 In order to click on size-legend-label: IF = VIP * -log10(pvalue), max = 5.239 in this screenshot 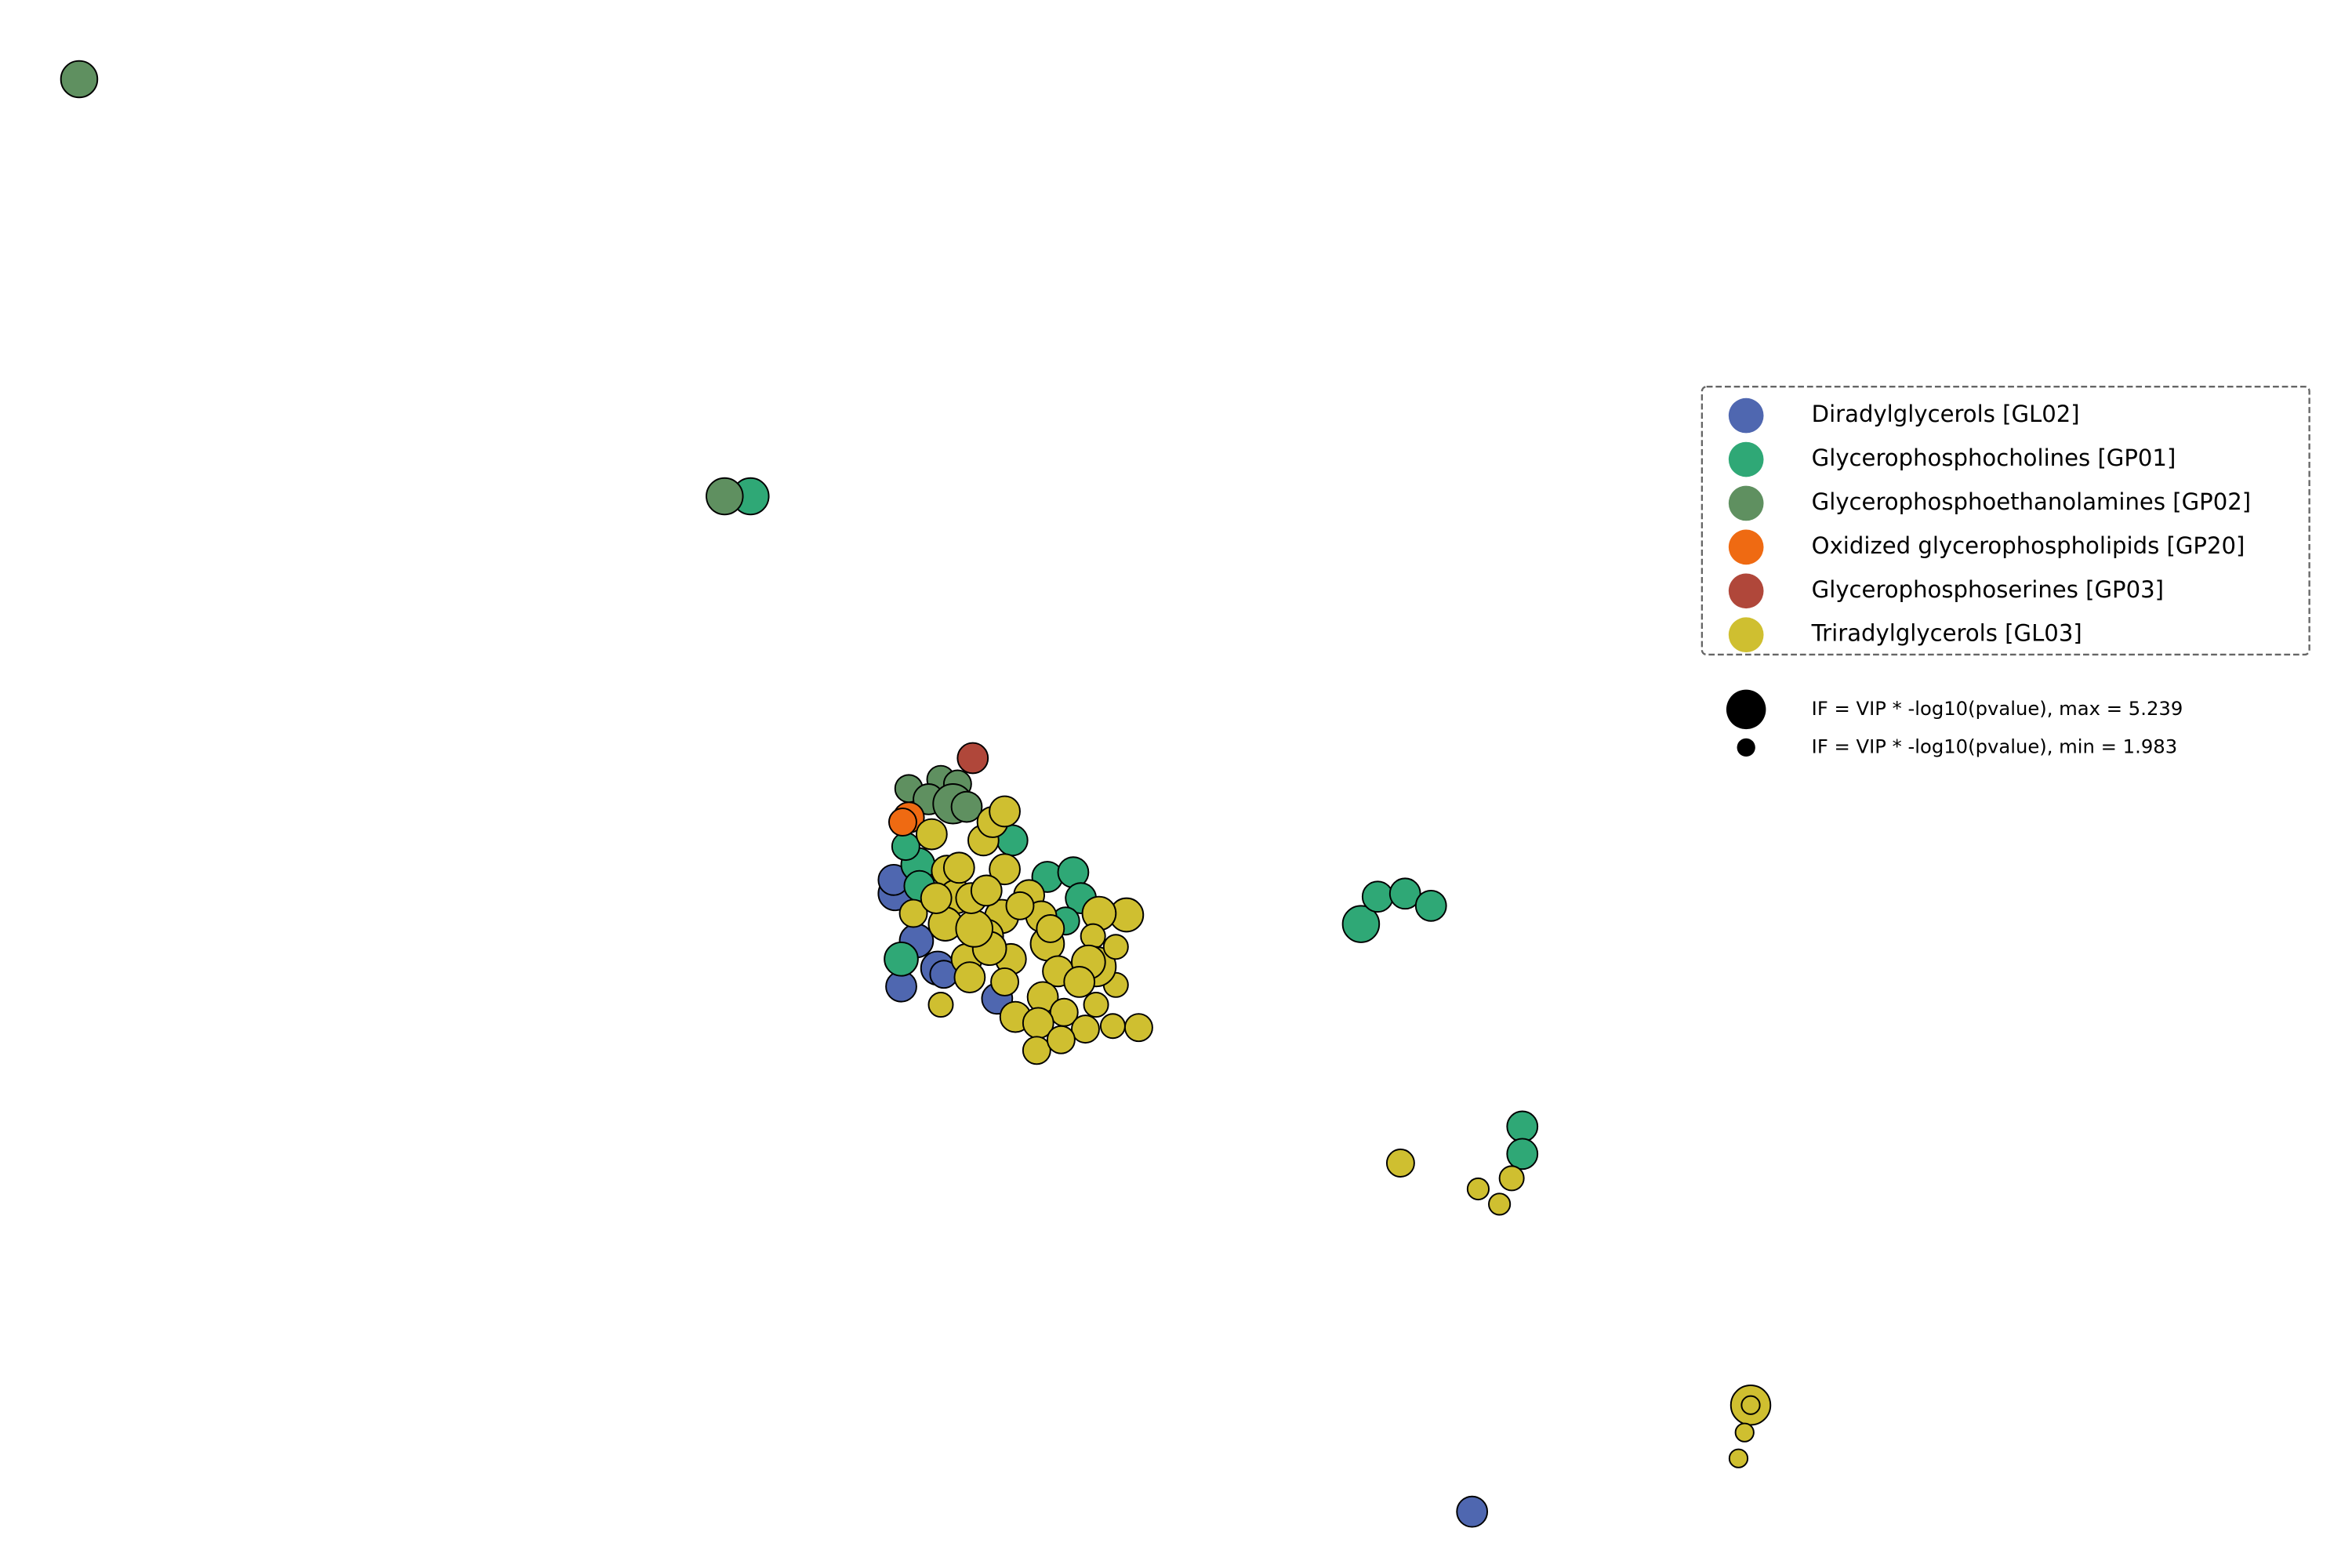, I will do `click(1997, 708)`.